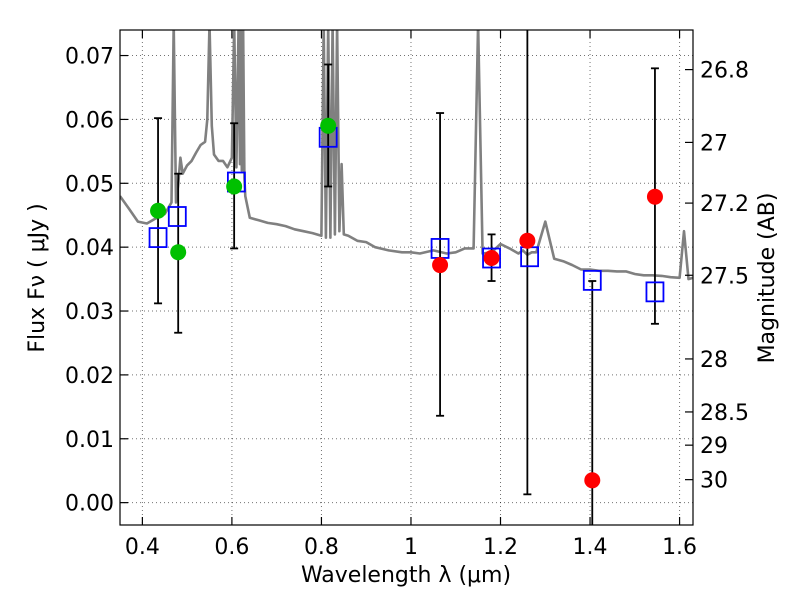 The width and height of the screenshot is (800, 600). I want to click on y-axis-label: Flux Fν ( μJy ), so click(37, 277).